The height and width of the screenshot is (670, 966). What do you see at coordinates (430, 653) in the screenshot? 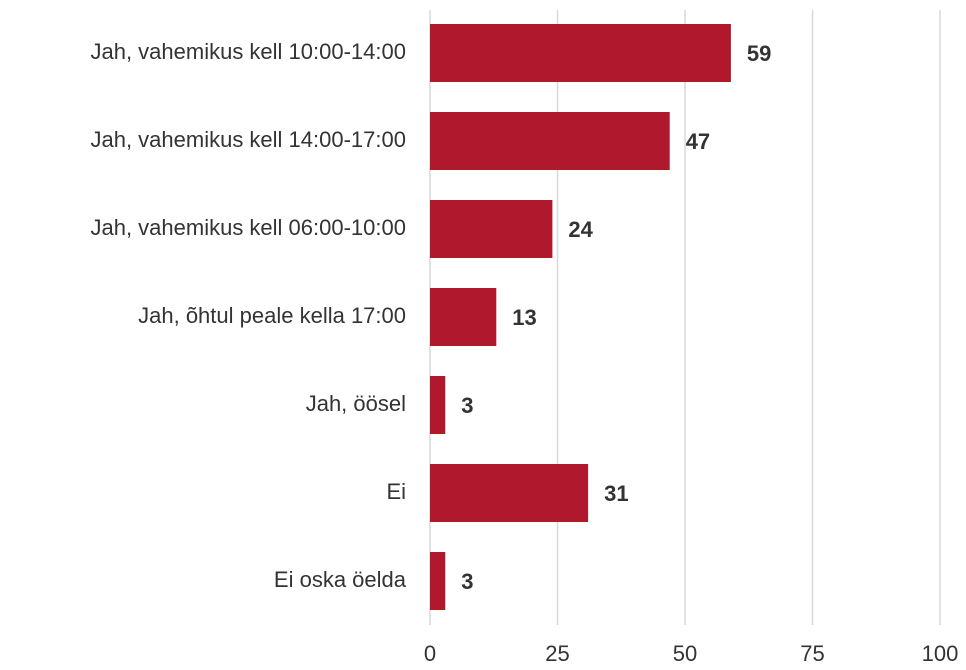
I see `x-tick-label: 0` at bounding box center [430, 653].